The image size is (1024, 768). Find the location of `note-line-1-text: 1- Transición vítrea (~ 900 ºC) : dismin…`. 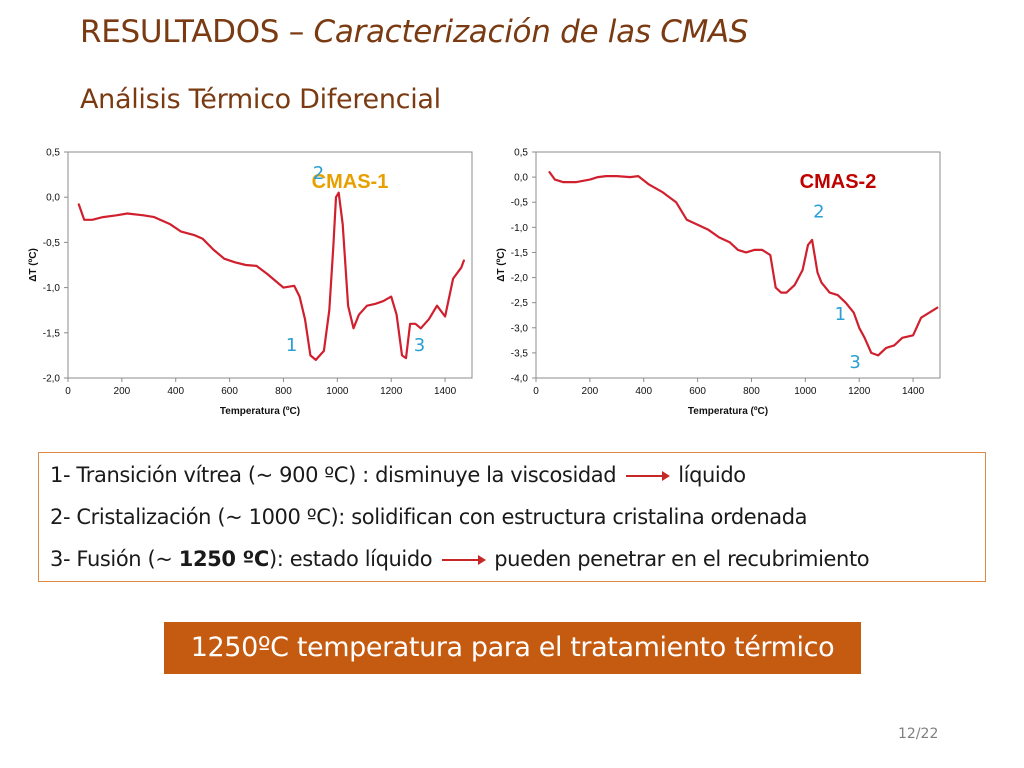

note-line-1-text: 1- Transición vítrea (~ 900 ºC) : dismin… is located at coordinates (333, 475).